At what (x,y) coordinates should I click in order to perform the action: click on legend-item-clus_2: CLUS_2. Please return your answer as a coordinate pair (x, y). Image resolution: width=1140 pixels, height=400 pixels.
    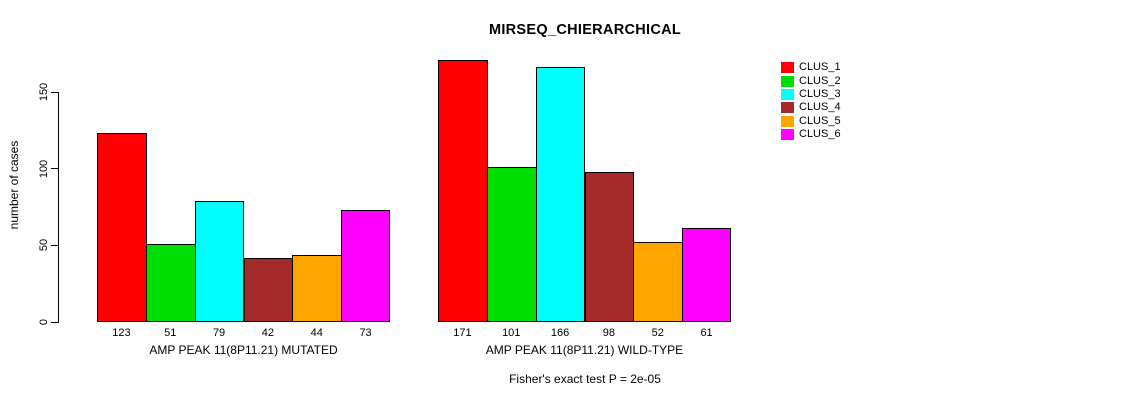
    Looking at the image, I should click on (811, 80).